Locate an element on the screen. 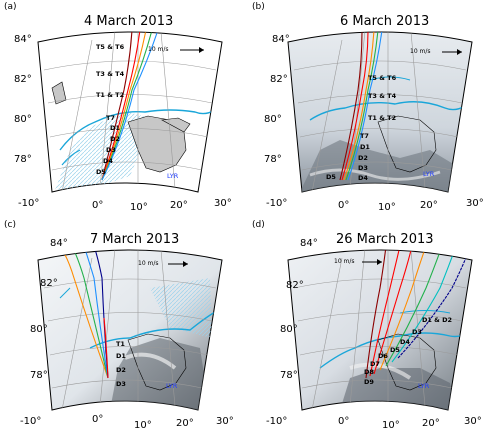  panel-label: (a) is located at coordinates (10, 7).